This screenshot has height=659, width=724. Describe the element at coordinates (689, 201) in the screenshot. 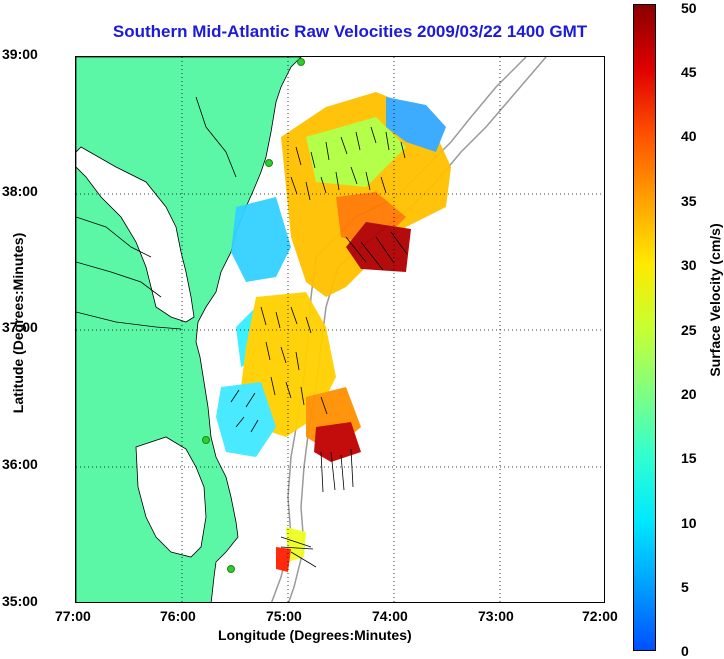

I see `colorbar-tick: 35` at that location.